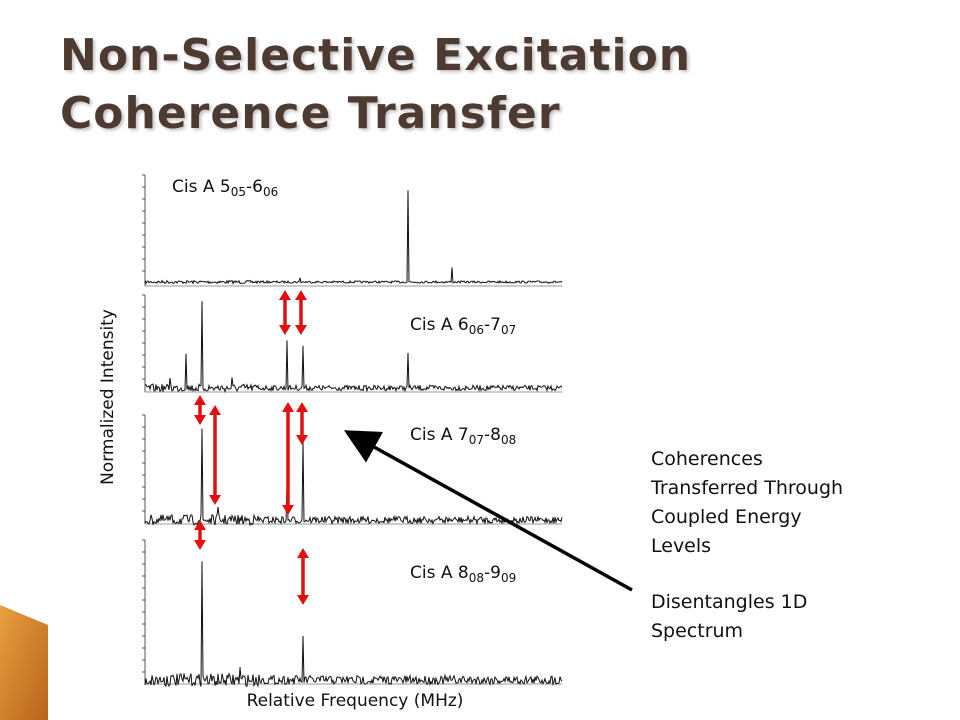 The width and height of the screenshot is (960, 720). I want to click on note-line: Coherences, so click(707, 459).